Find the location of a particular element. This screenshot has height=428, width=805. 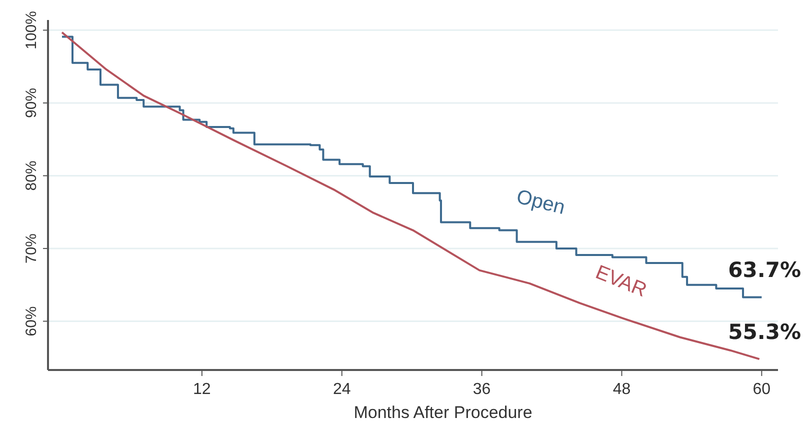

x-tick-label: 24 is located at coordinates (341, 389).